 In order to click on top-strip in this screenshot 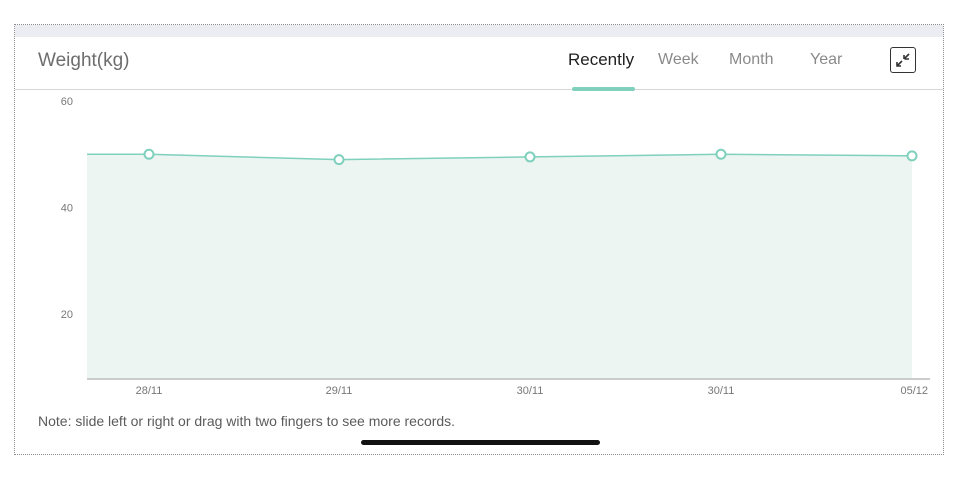, I will do `click(479, 31)`.